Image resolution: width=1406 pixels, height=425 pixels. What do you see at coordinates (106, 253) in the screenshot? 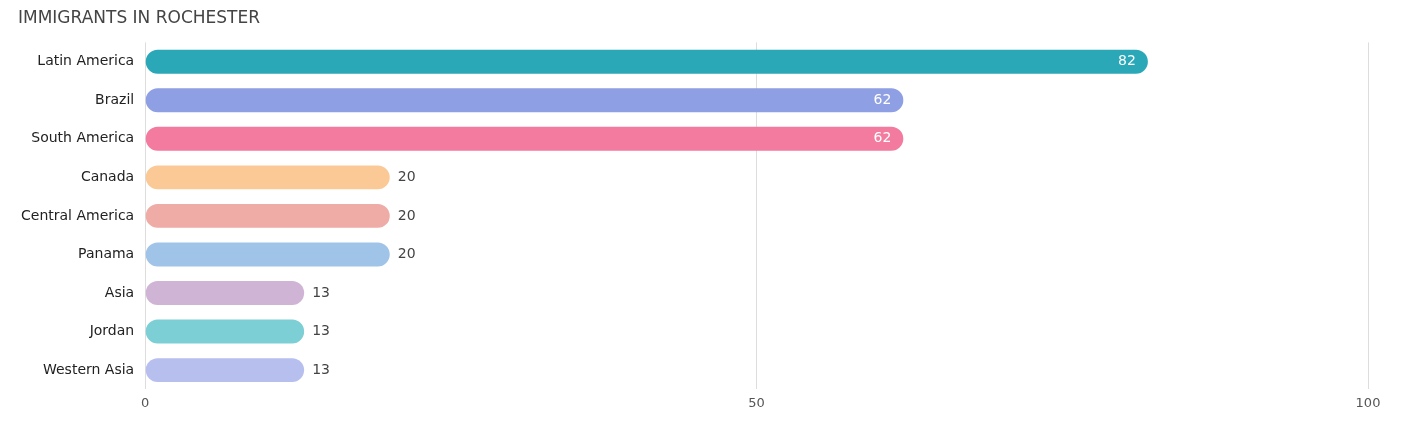
I see `y-tick-label: Panama` at bounding box center [106, 253].